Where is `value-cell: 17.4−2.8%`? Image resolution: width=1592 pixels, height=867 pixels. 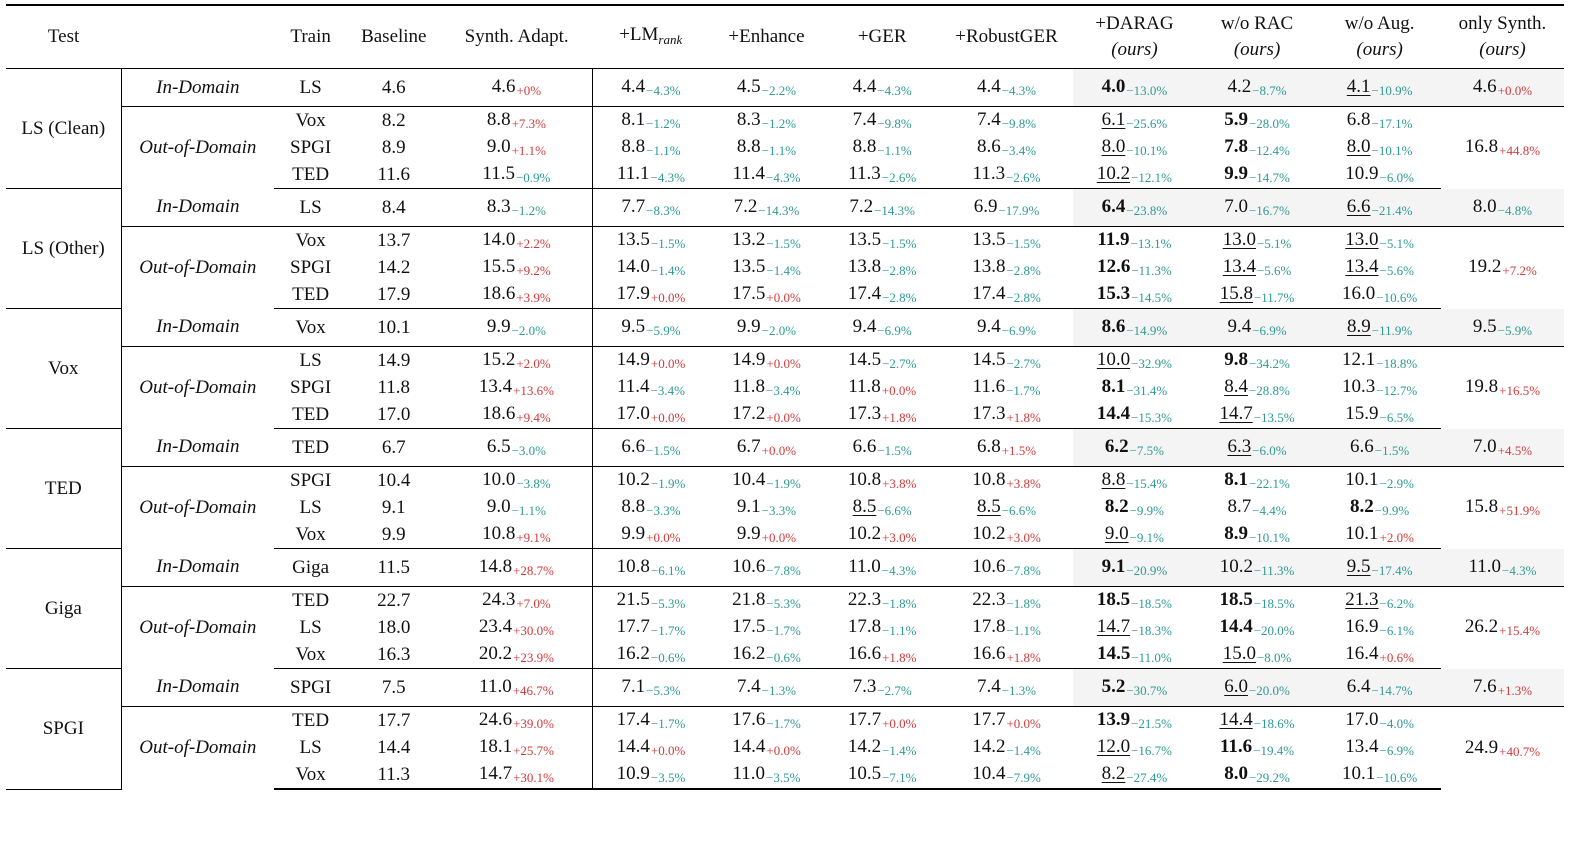
value-cell: 17.4−2.8% is located at coordinates (882, 295).